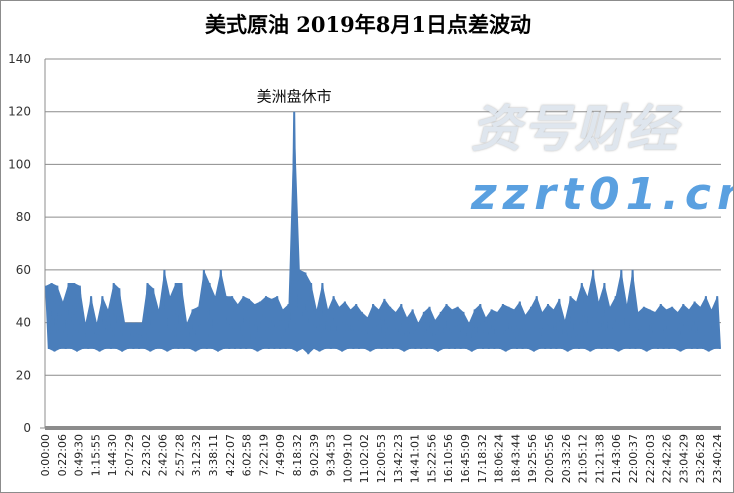  I want to click on x-tick-label: 18:43:44, so click(515, 458).